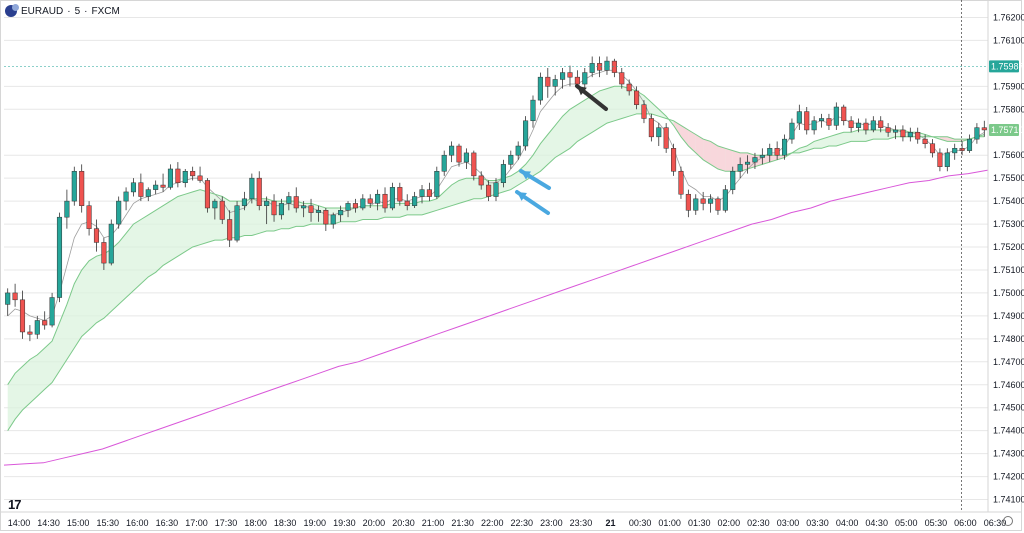  What do you see at coordinates (137, 523) in the screenshot?
I see `time-tick-label: 16:00` at bounding box center [137, 523].